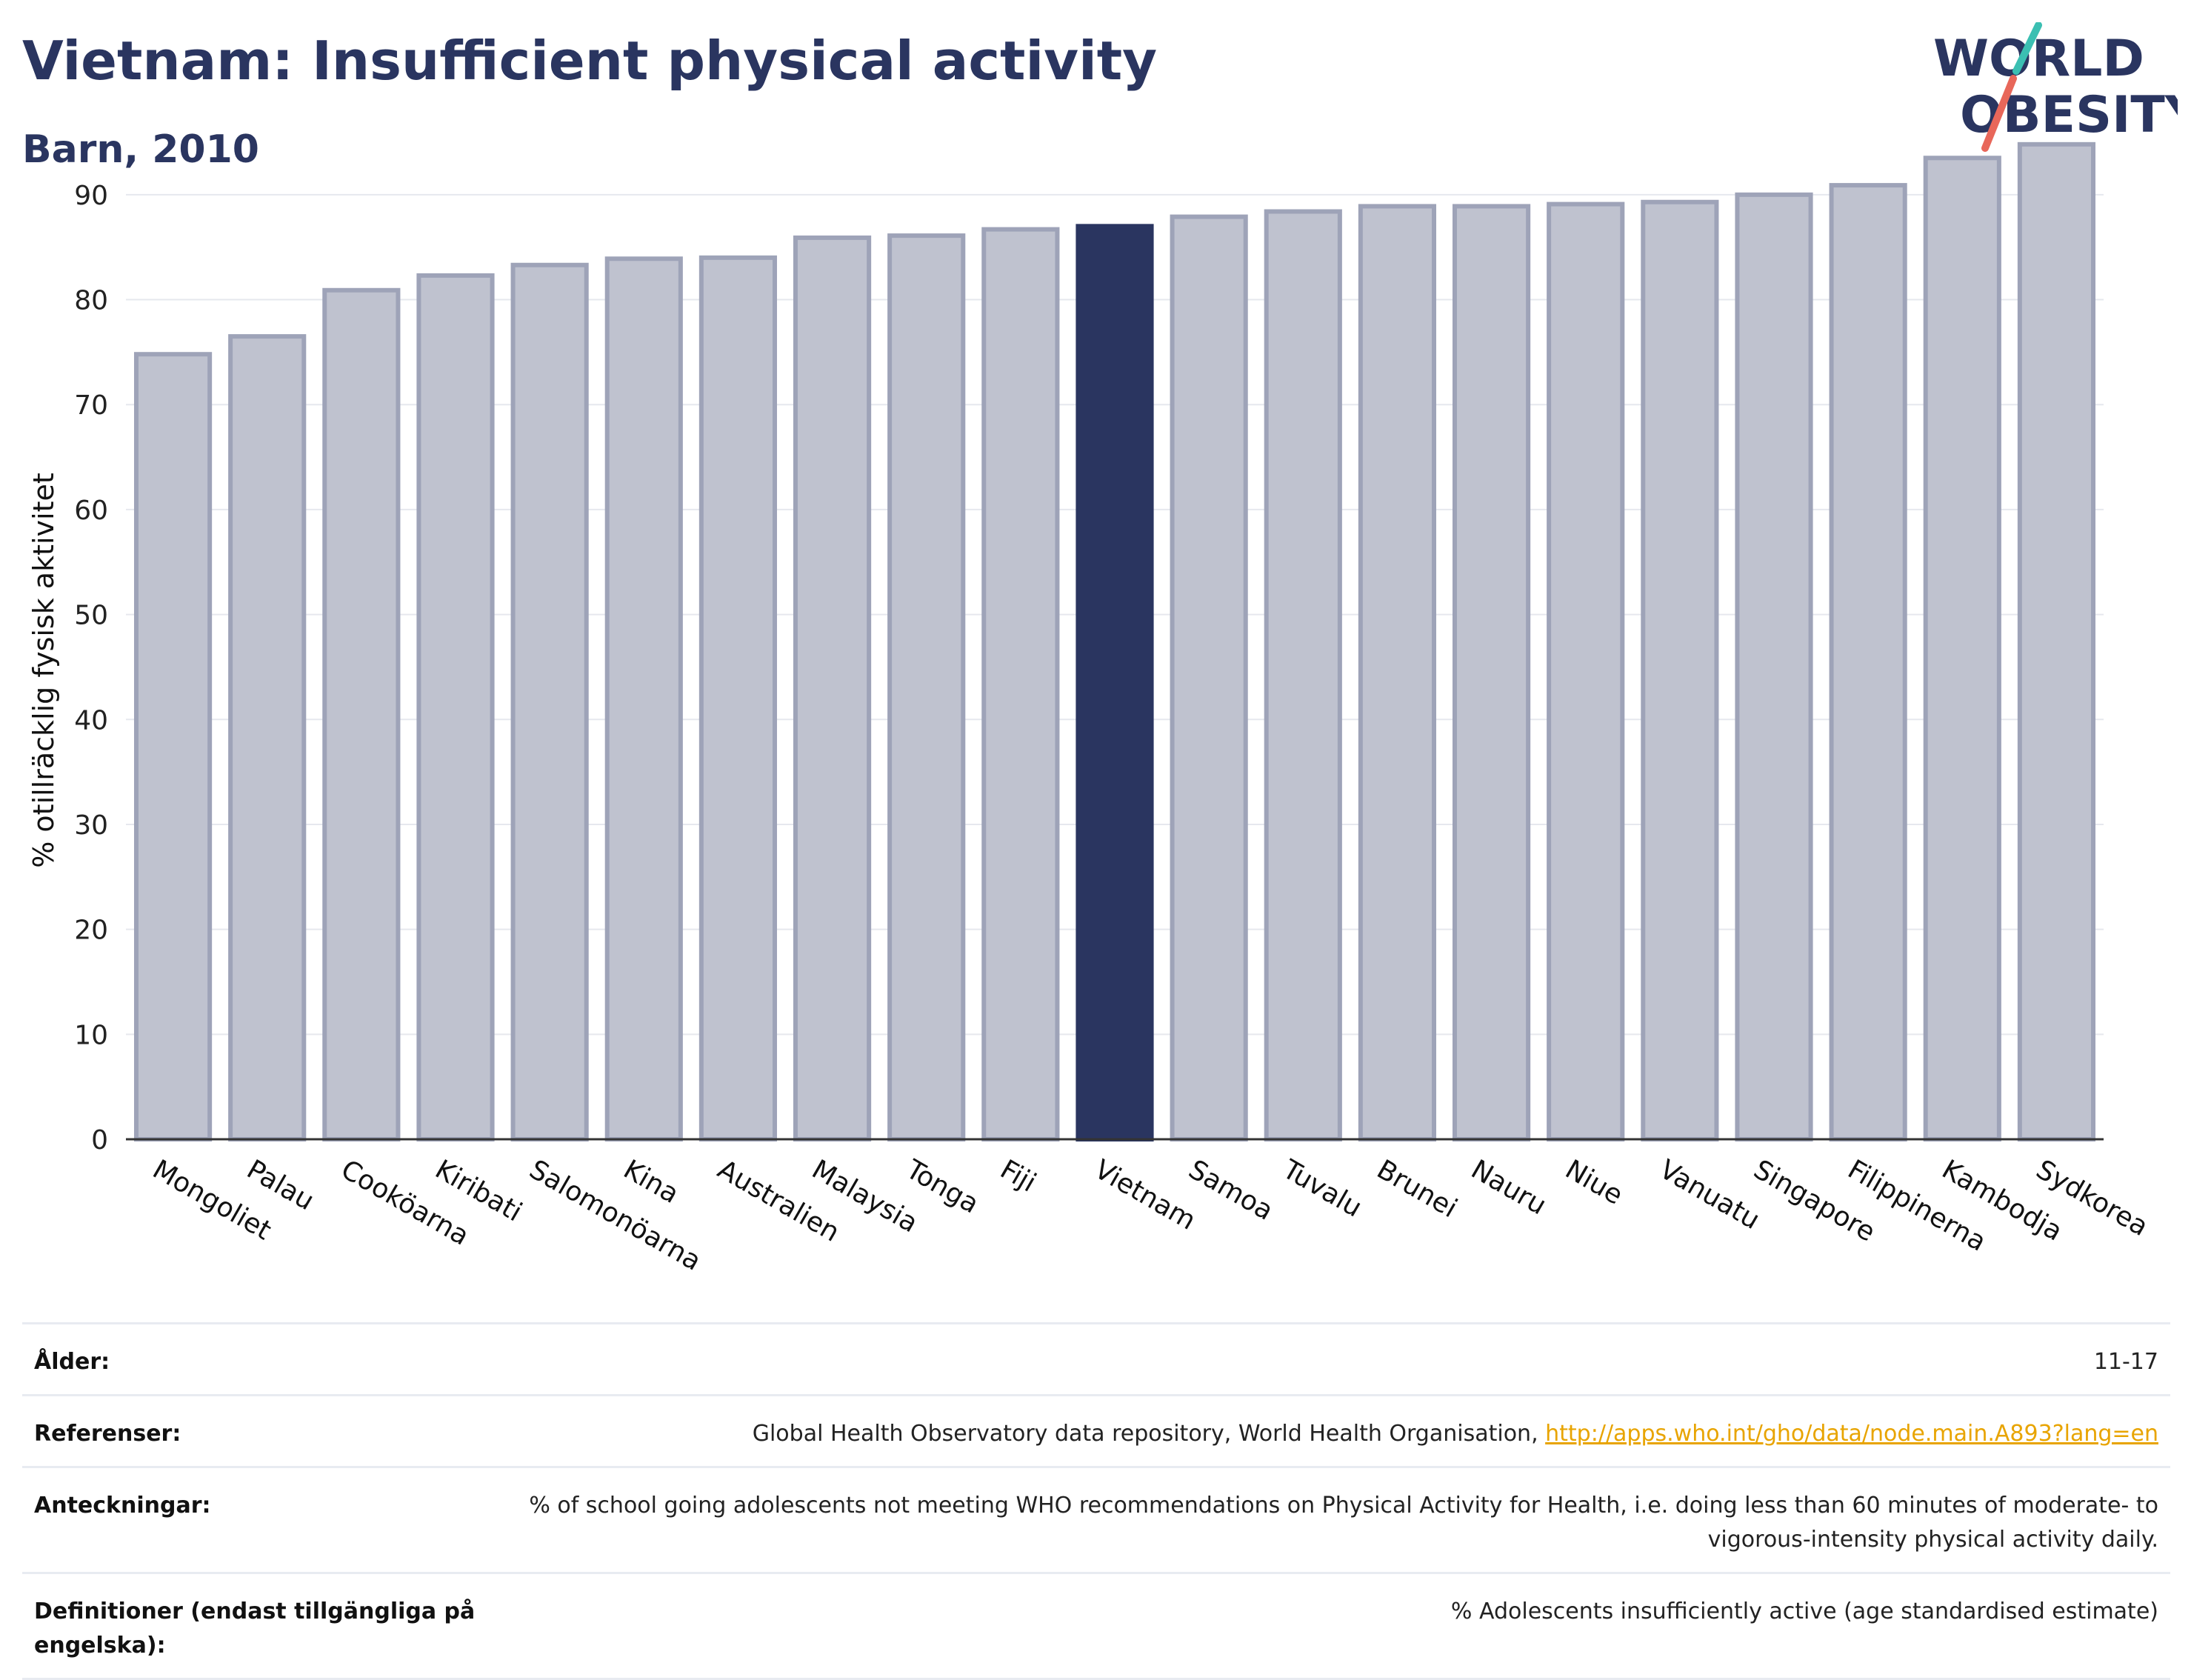 The width and height of the screenshot is (2191, 1680). I want to click on x-tick-label: Vietnam, so click(1146, 1195).